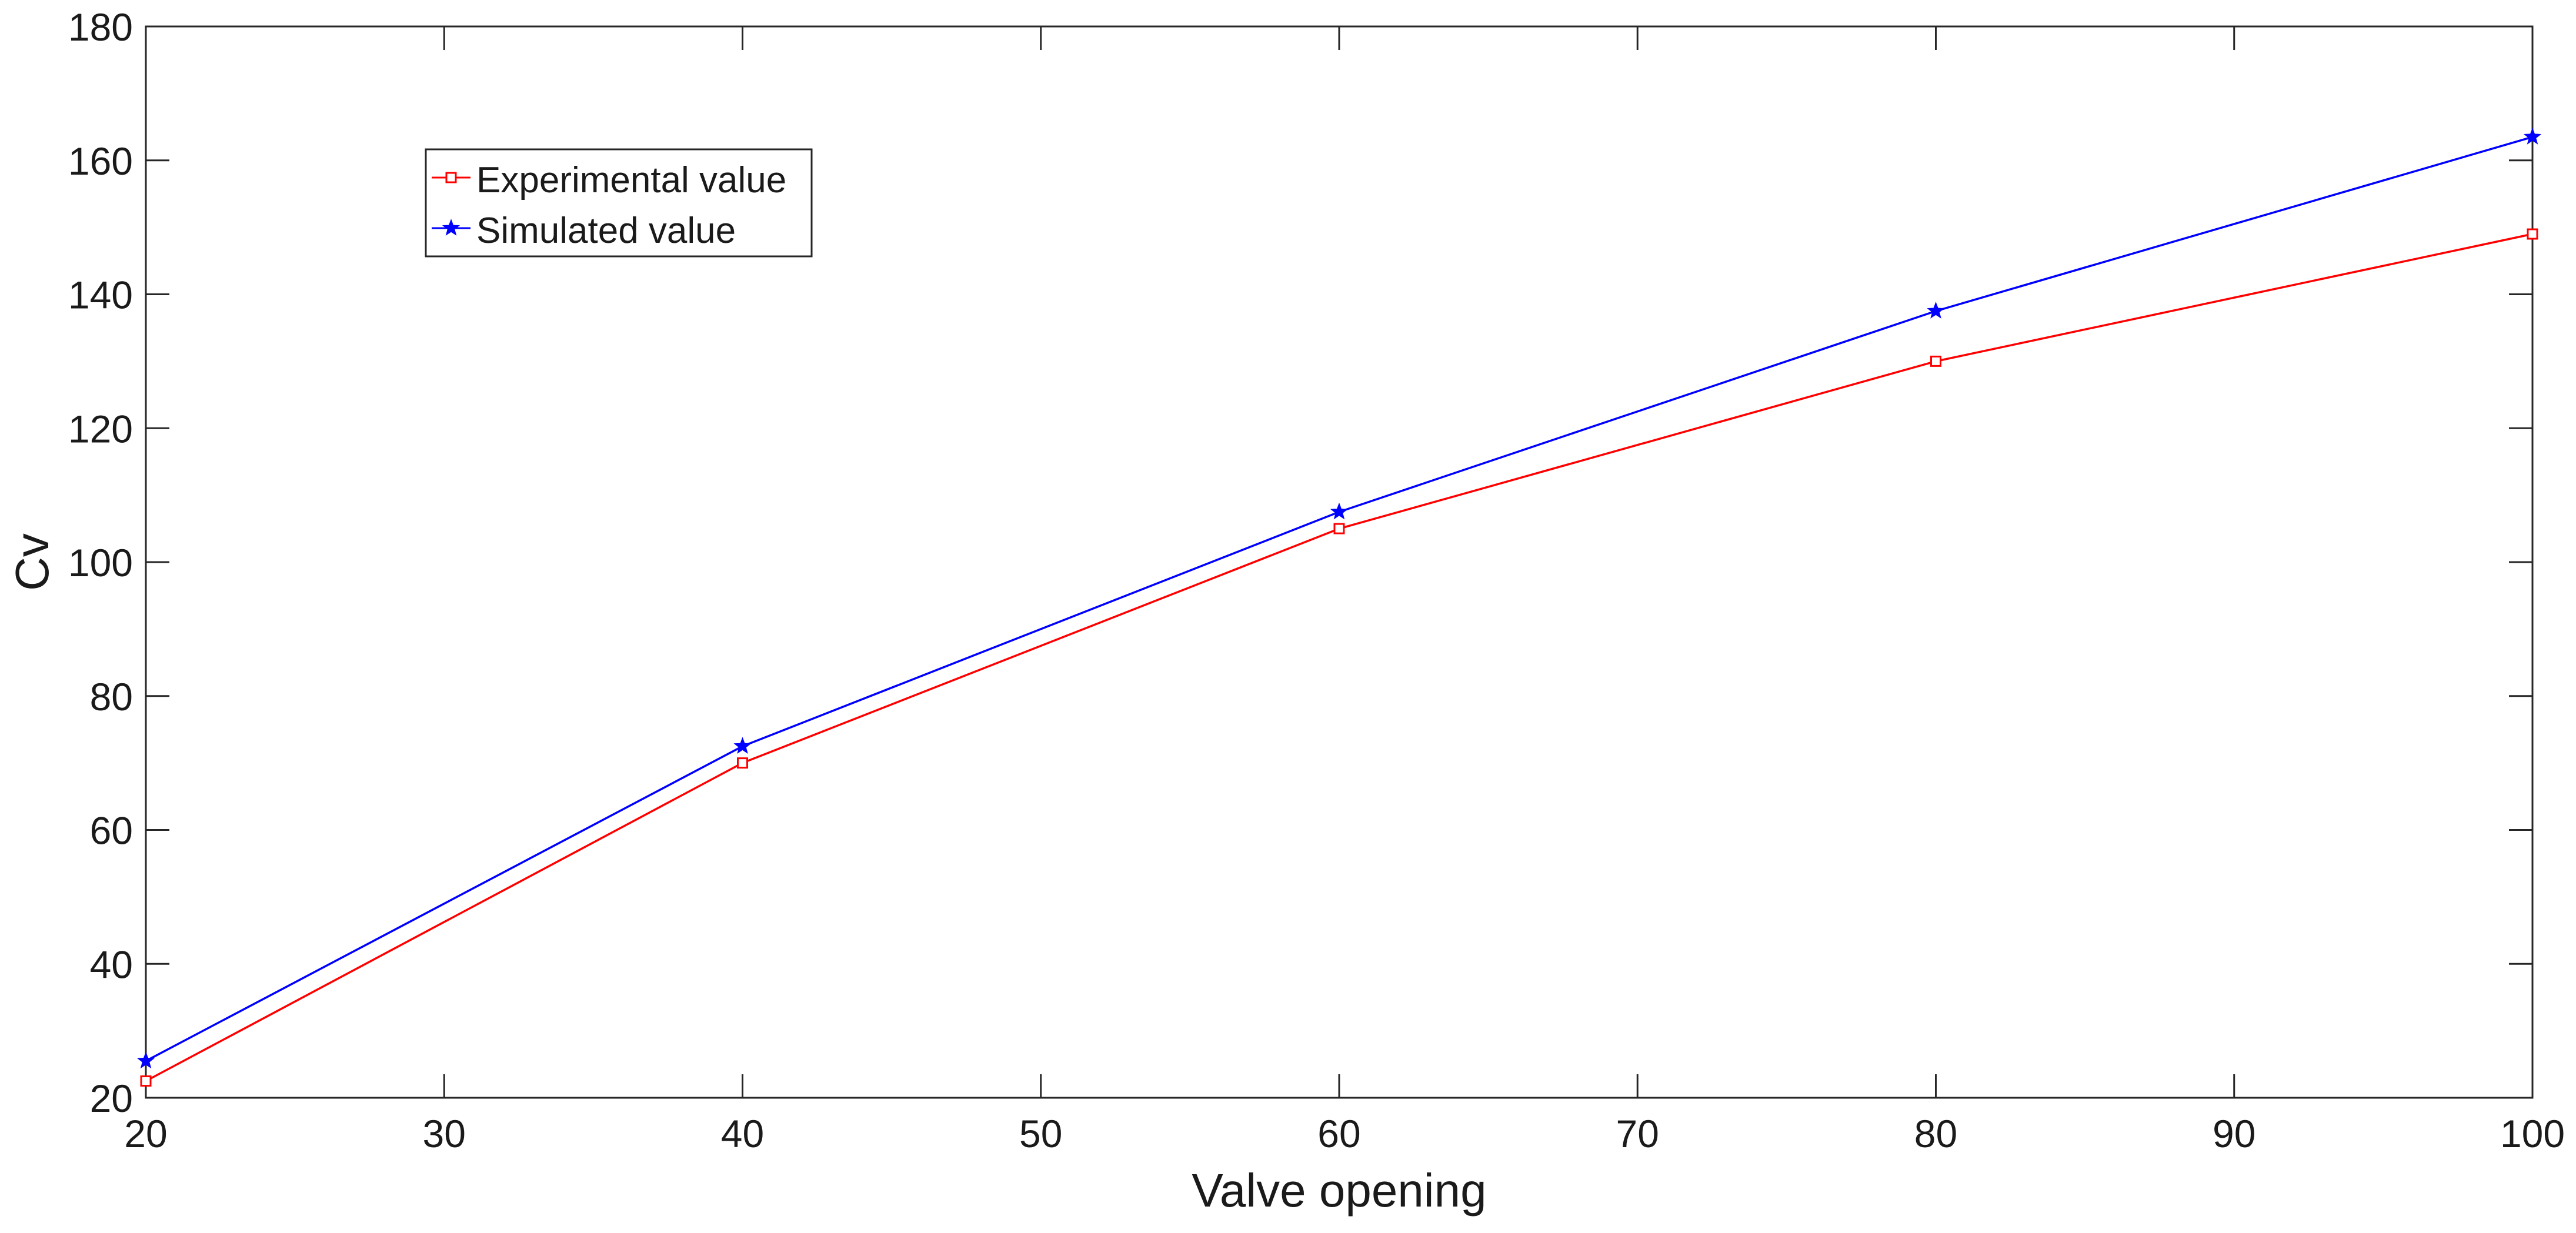 This screenshot has width=2576, height=1233. I want to click on x-tick-label: 100, so click(2532, 1133).